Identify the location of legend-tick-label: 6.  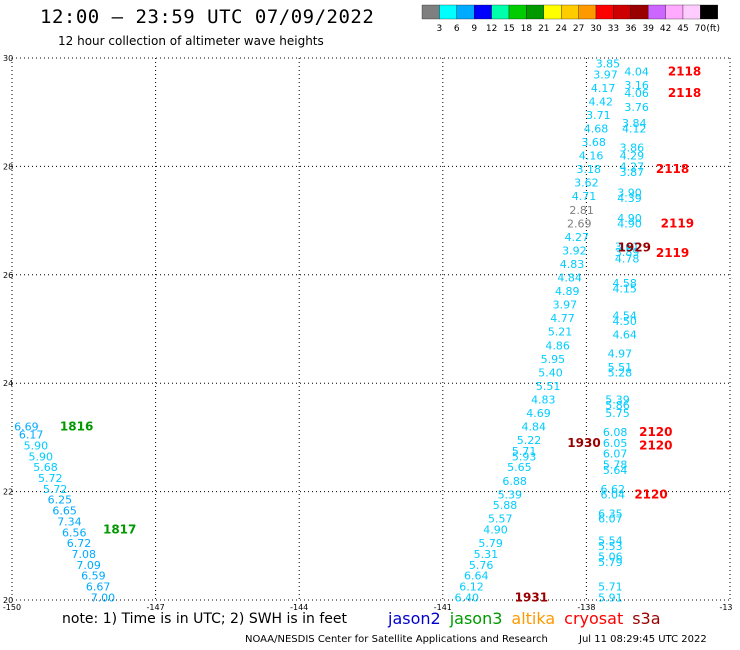
(457, 29).